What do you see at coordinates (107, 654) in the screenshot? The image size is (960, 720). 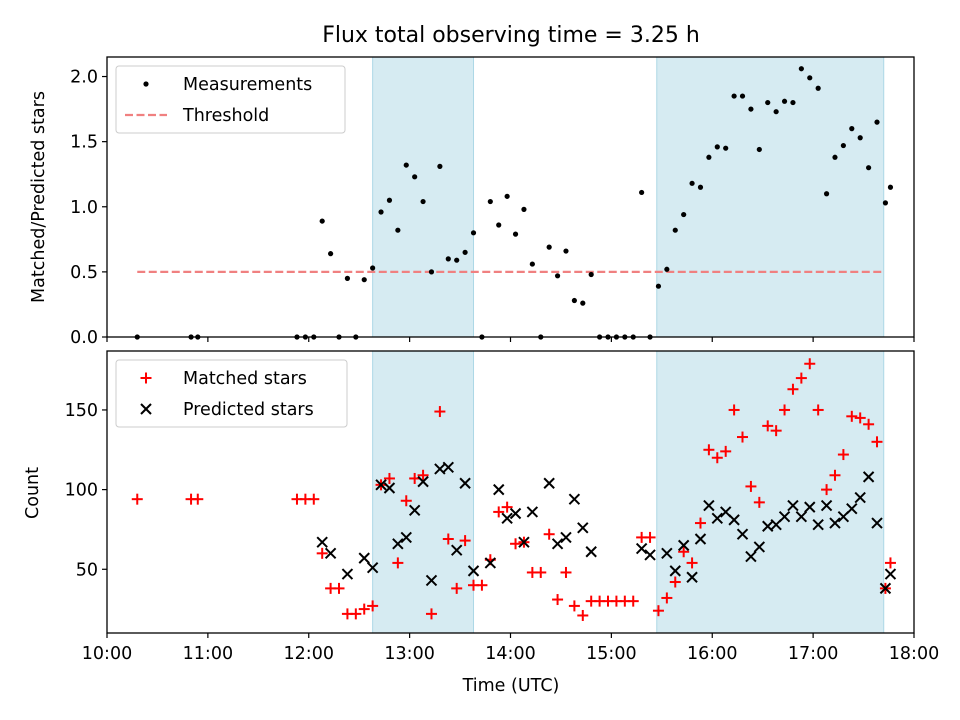 I see `x-tick-label: 10:00` at bounding box center [107, 654].